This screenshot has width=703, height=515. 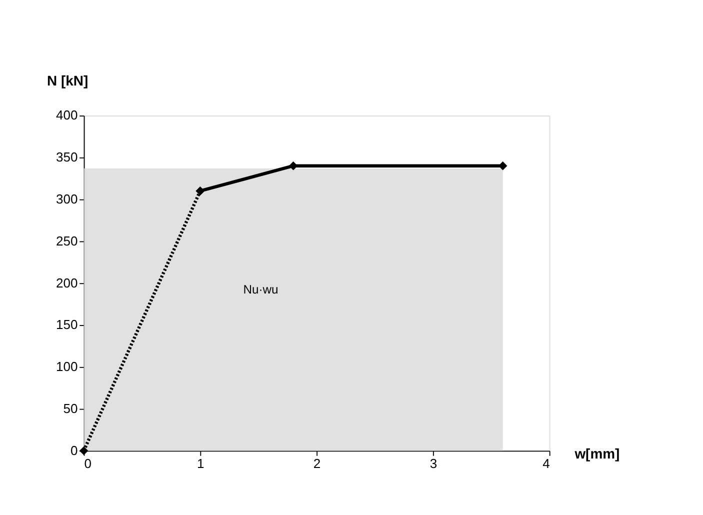 What do you see at coordinates (200, 463) in the screenshot?
I see `x-tick-label: 1` at bounding box center [200, 463].